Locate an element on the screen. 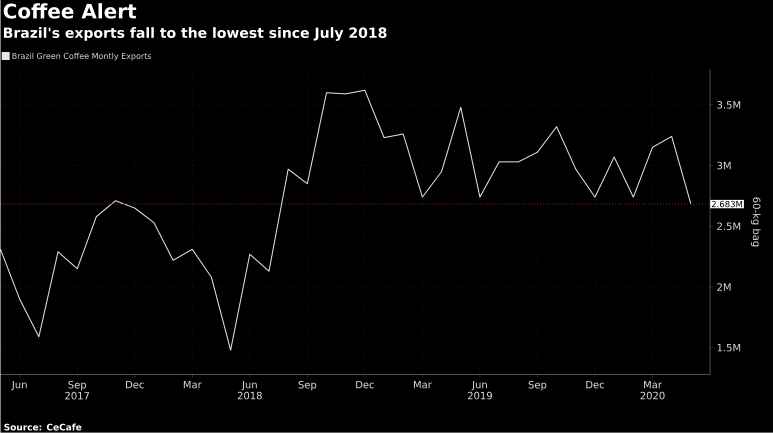 The width and height of the screenshot is (773, 433). x-tick-label: Sep 2017 is located at coordinates (77, 390).